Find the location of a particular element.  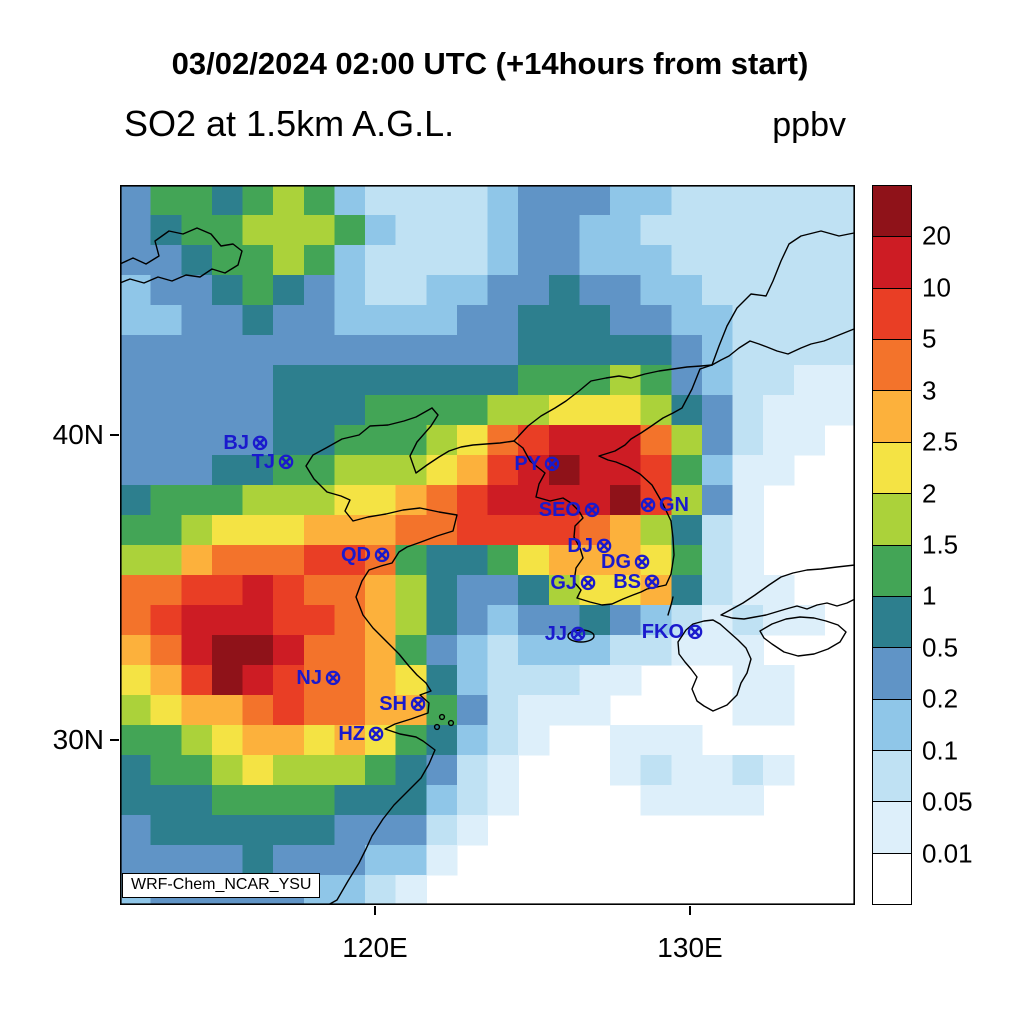

colorbar-label-2.5: 2.5 is located at coordinates (940, 441).